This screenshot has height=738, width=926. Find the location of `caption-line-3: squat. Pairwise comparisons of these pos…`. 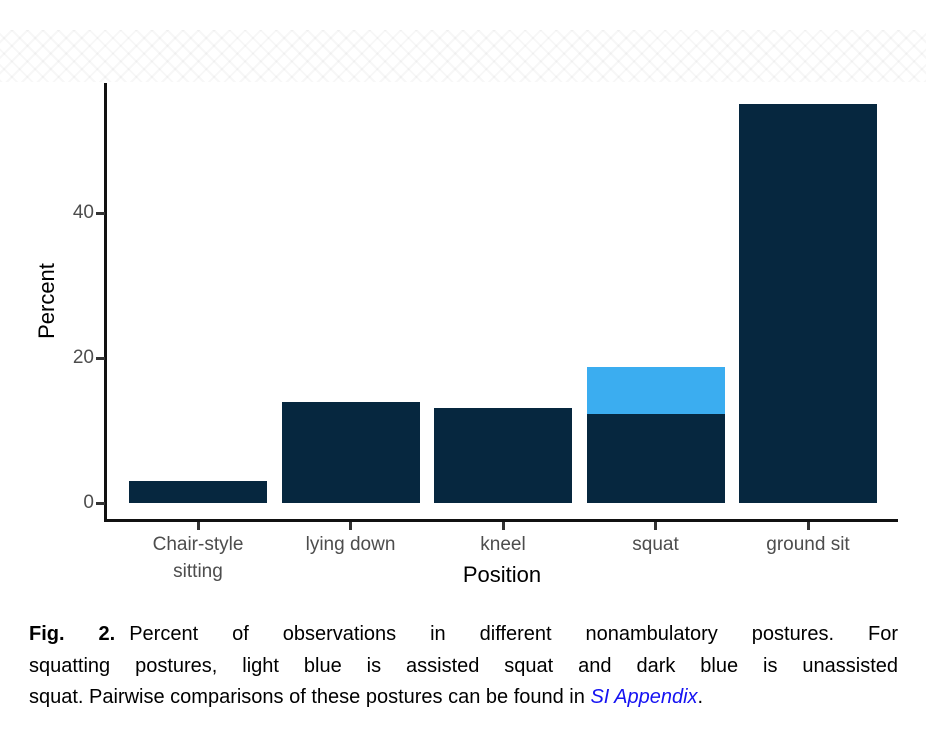

caption-line-3: squat. Pairwise comparisons of these pos… is located at coordinates (463, 698).